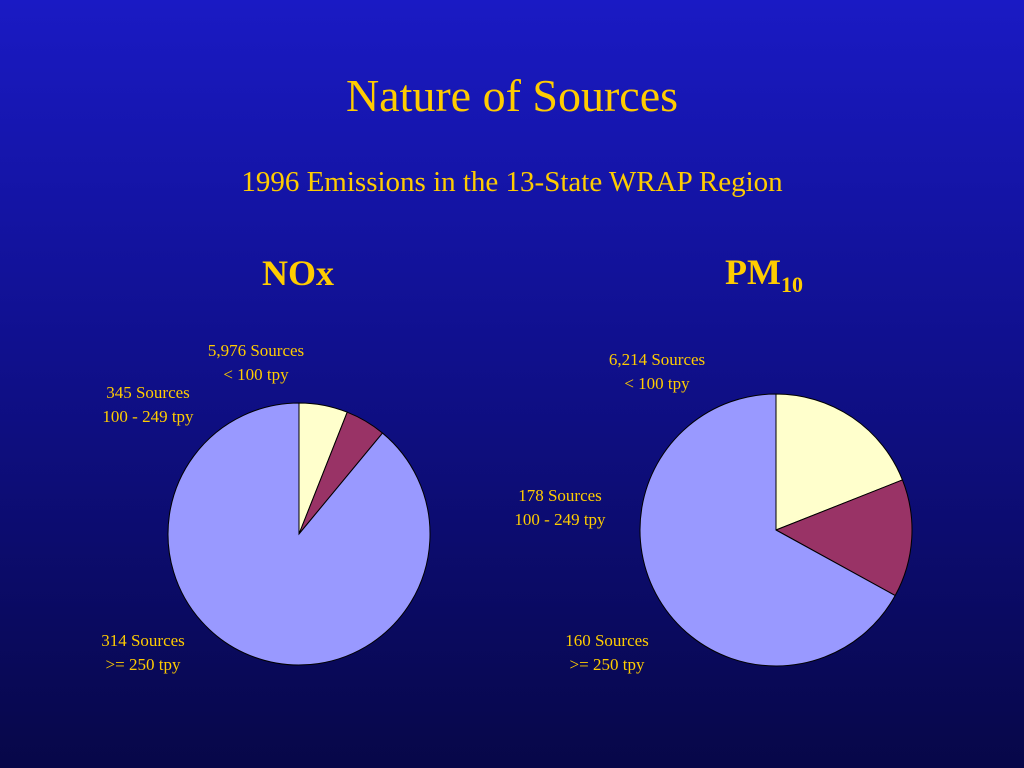 This screenshot has width=1024, height=768. I want to click on nox-label-large: 314 Sources >= 250 tpy, so click(143, 653).